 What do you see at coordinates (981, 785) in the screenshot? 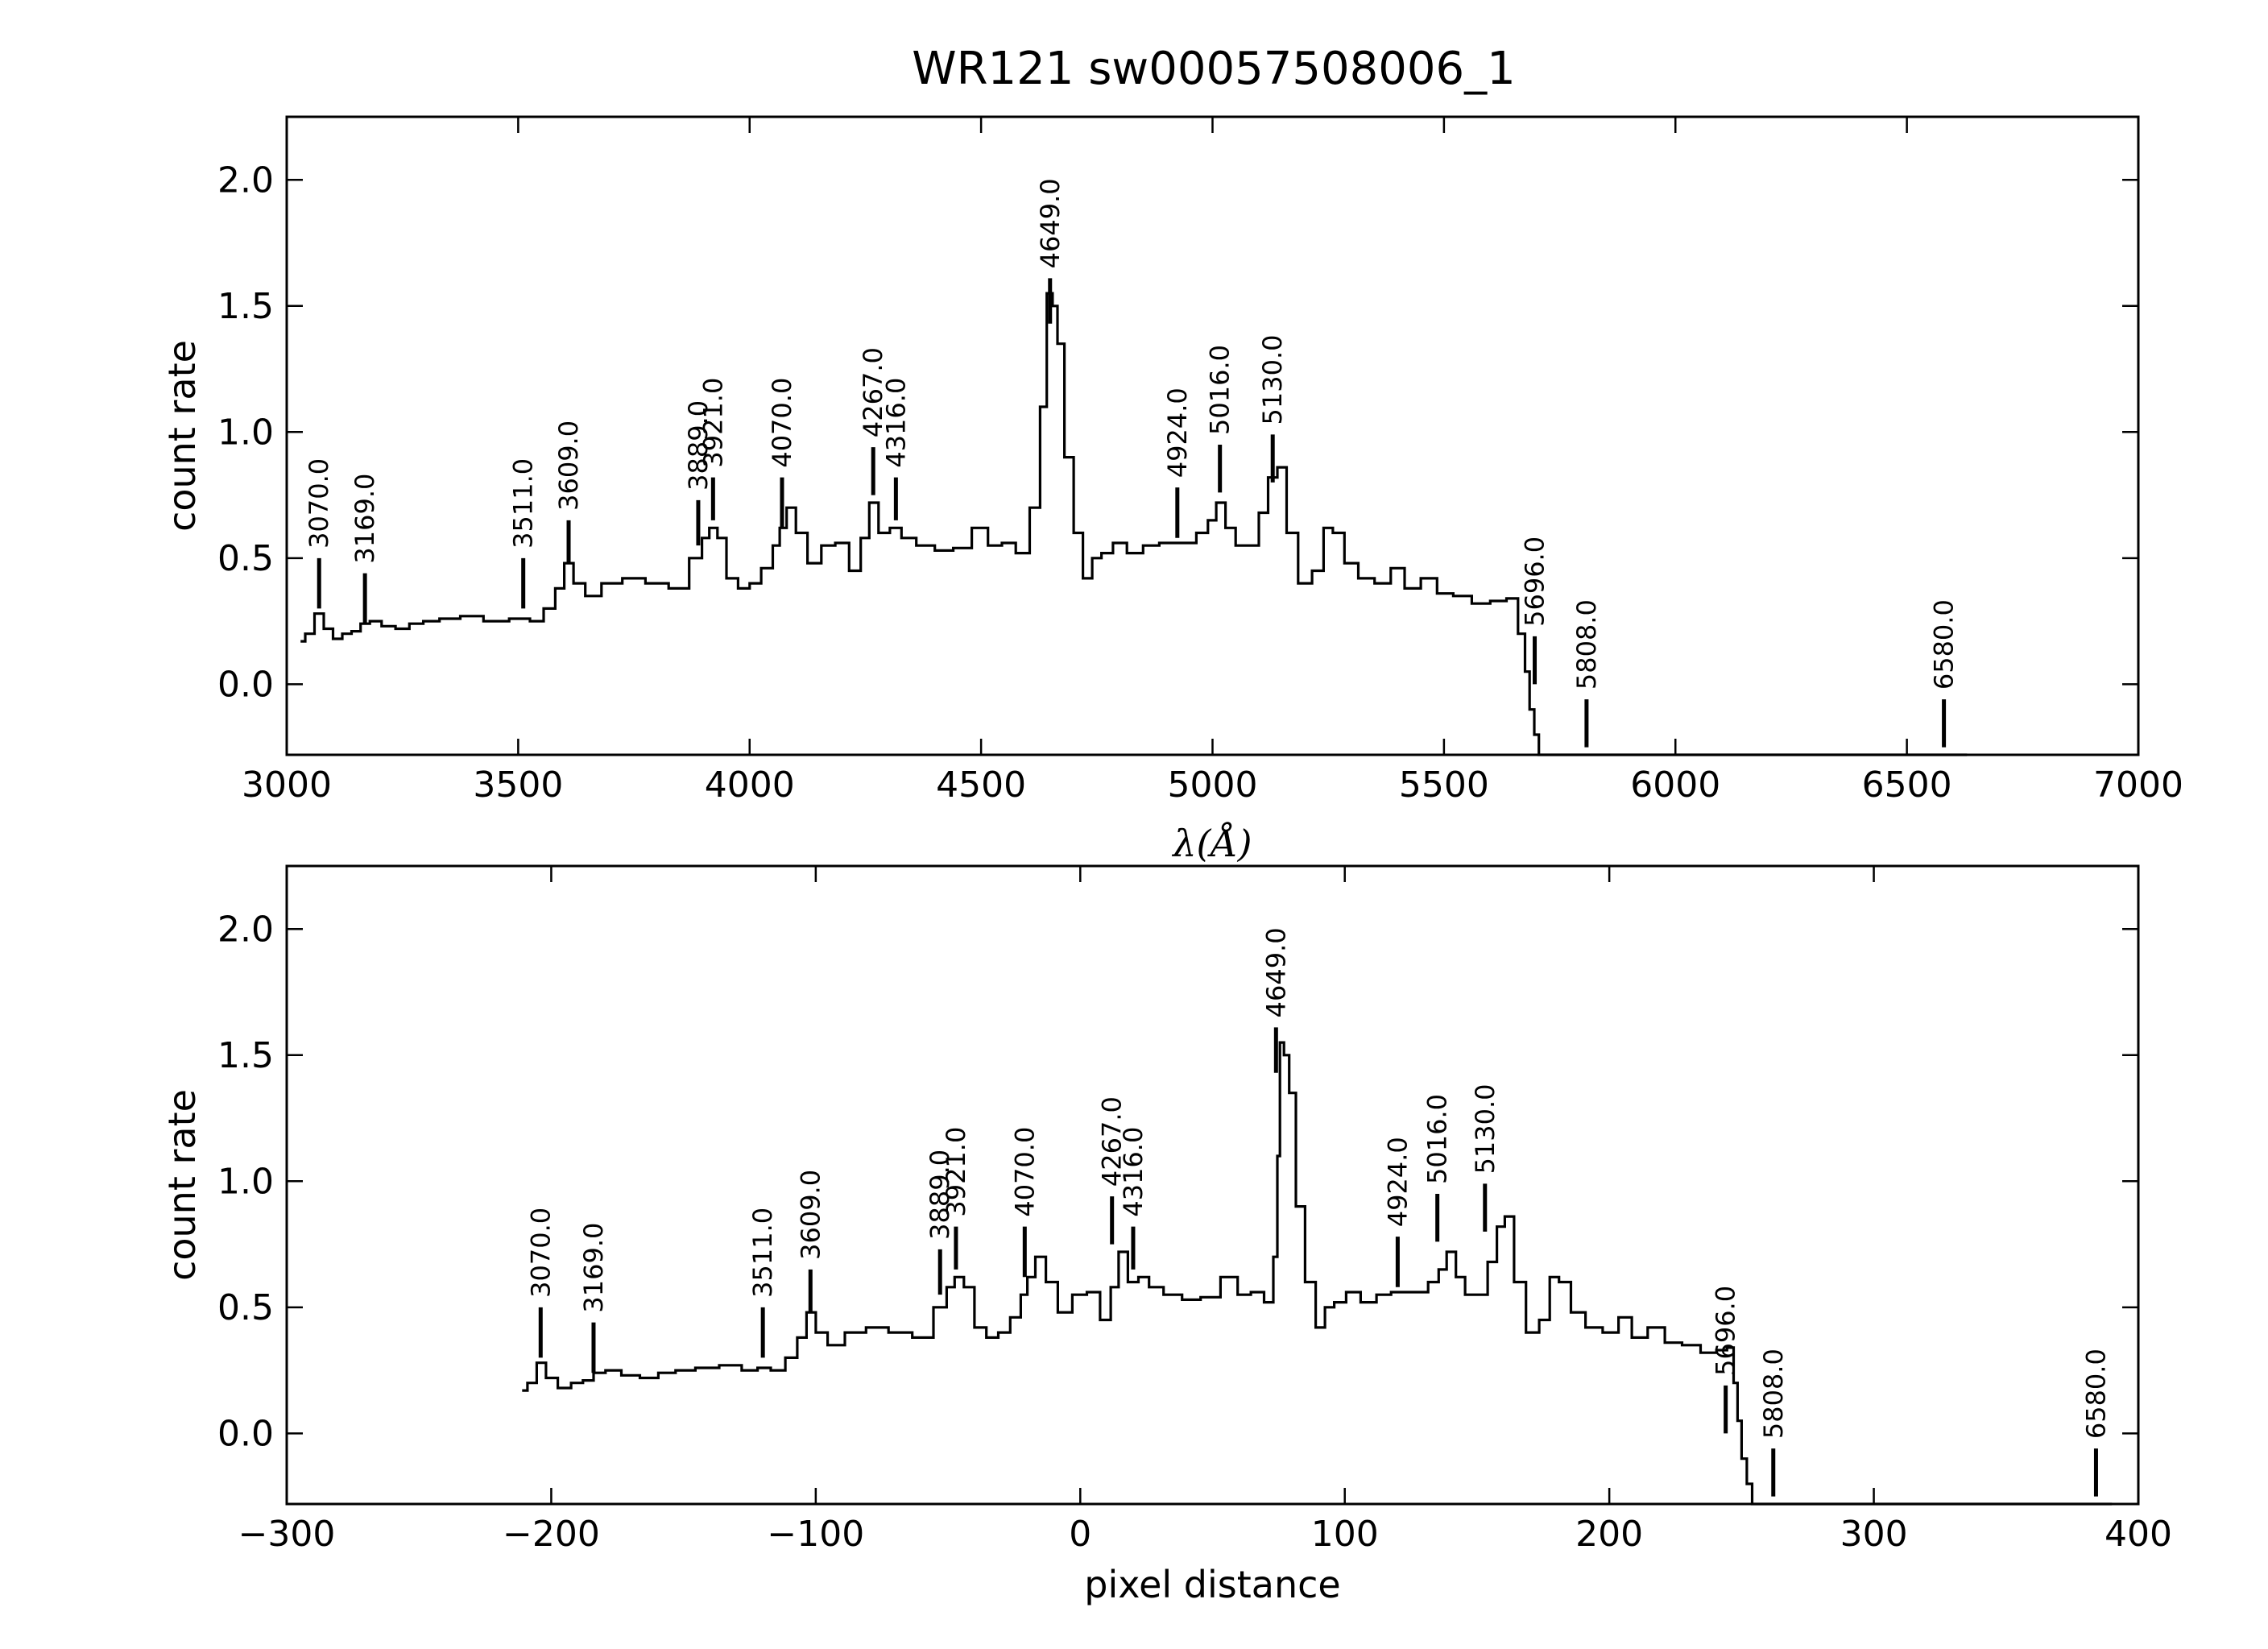
I see `x-tick-label: 4500` at bounding box center [981, 785].